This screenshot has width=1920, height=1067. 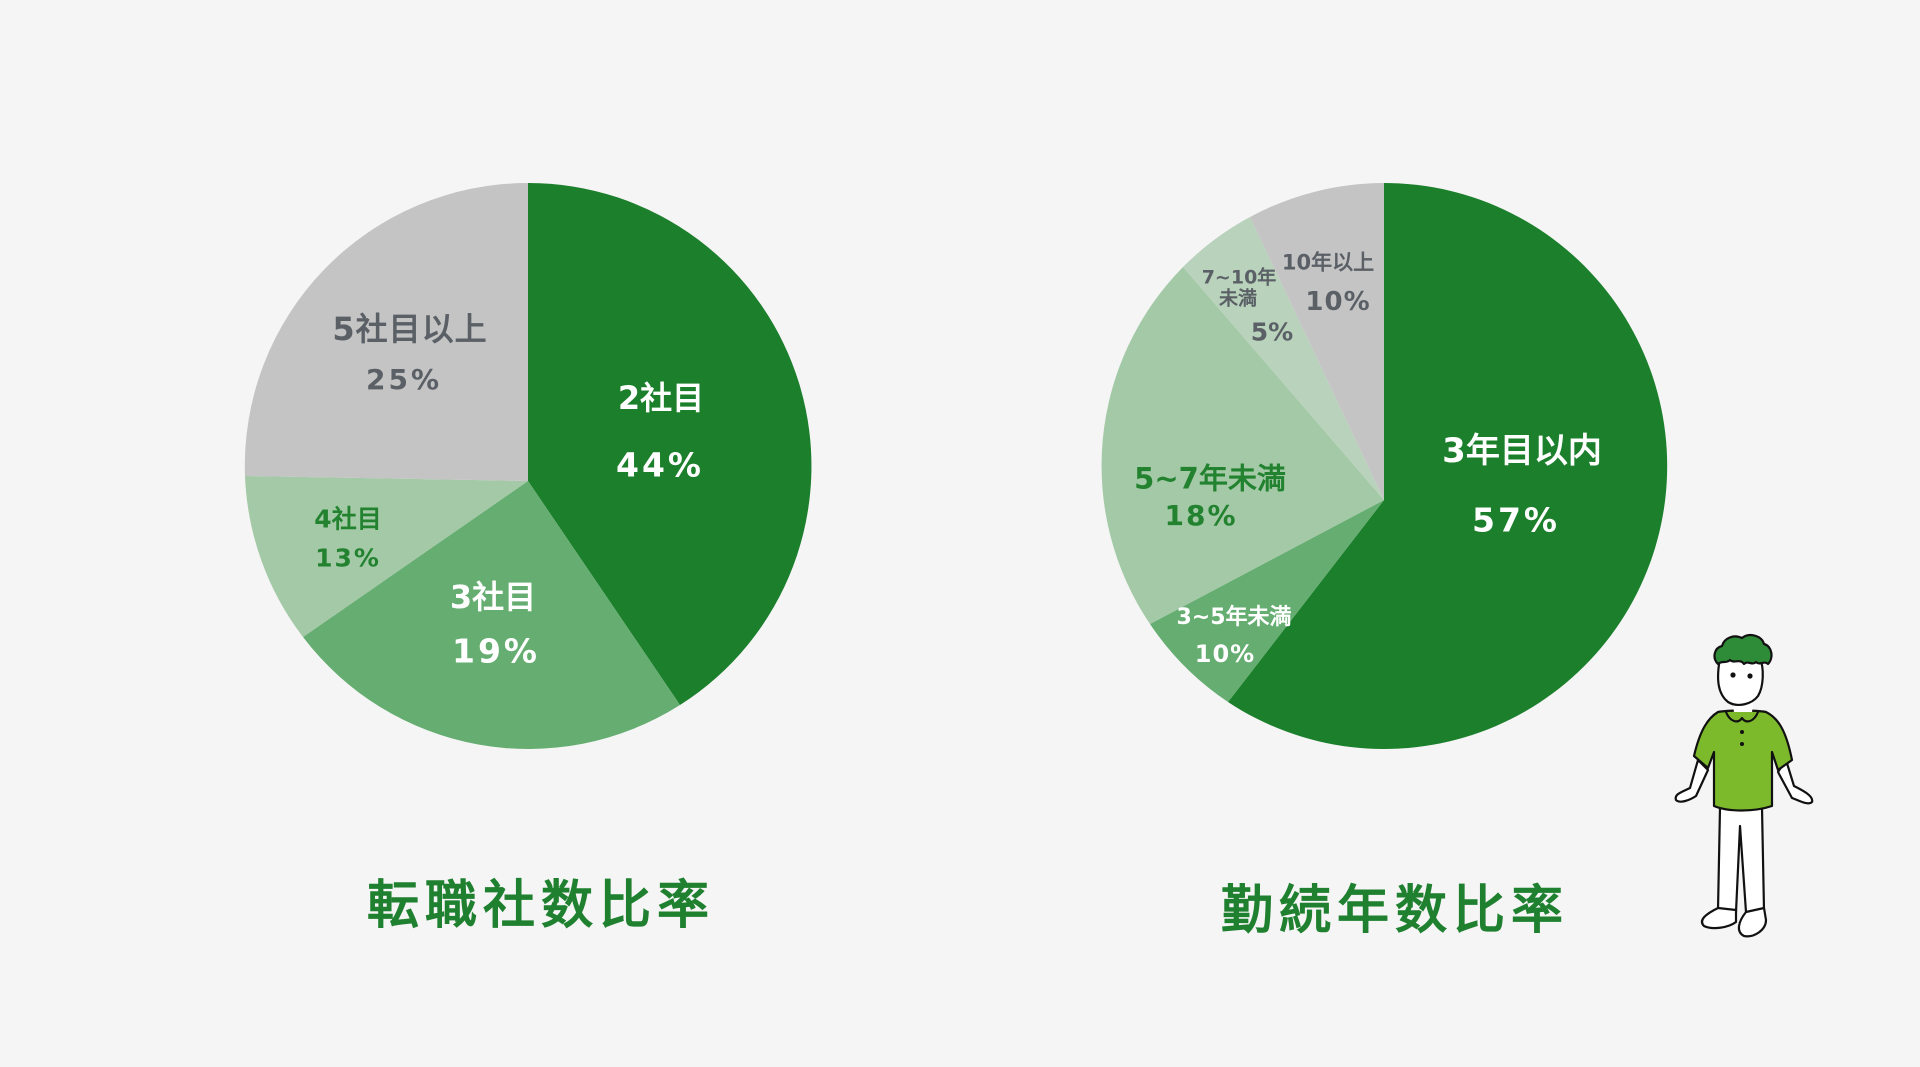 I want to click on slice-label-3-to-5: 3~5年未満, so click(x=1234, y=617).